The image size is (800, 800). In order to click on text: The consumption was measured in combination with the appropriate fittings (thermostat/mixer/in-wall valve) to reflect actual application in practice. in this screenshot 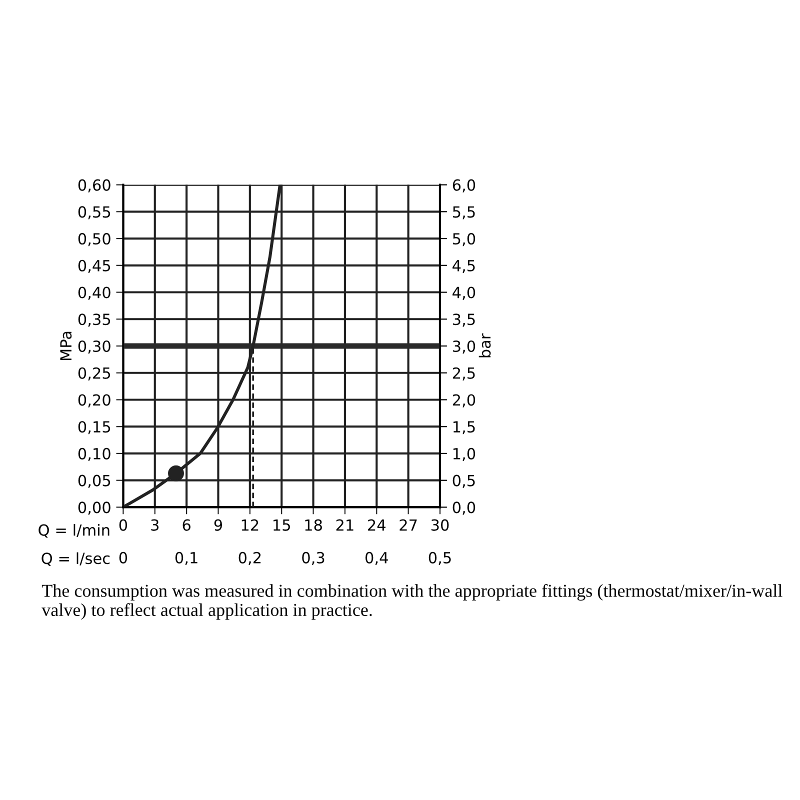, I will do `click(412, 602)`.